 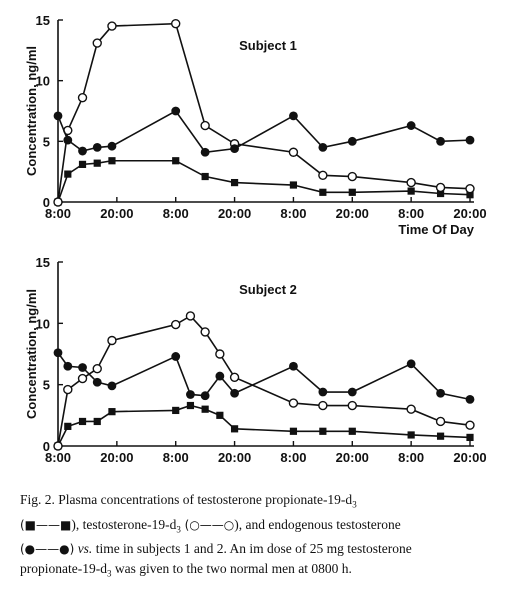 I want to click on chart-title: Subject 1, so click(x=268, y=45).